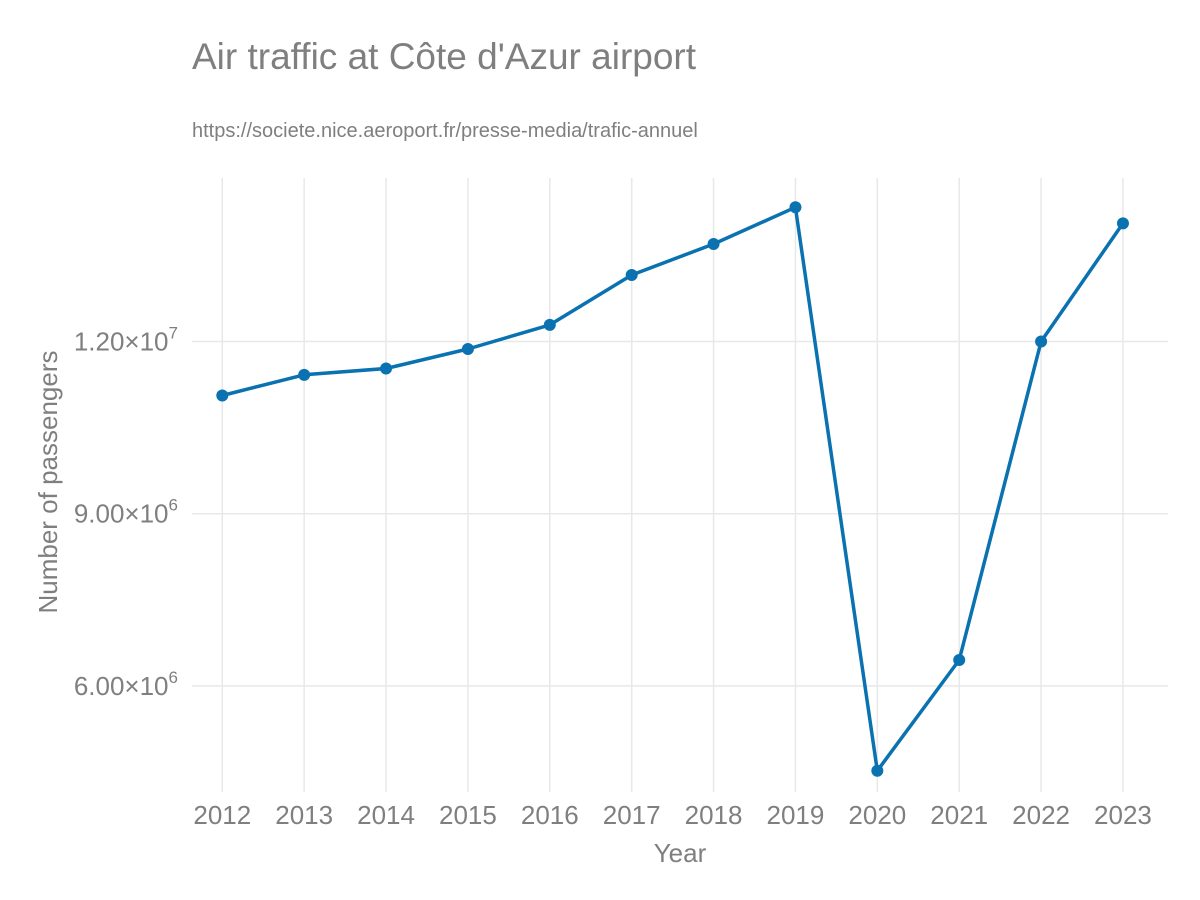  I want to click on y-tick-label: 6.00×10⁶, so click(126, 684).